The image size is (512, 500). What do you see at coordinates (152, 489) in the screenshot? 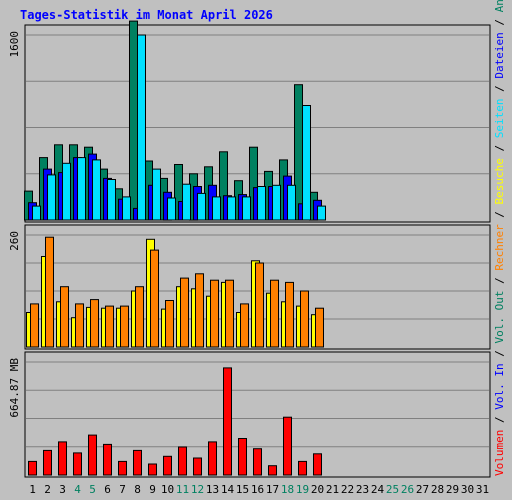
I see `x-tick-label: 9` at bounding box center [152, 489].